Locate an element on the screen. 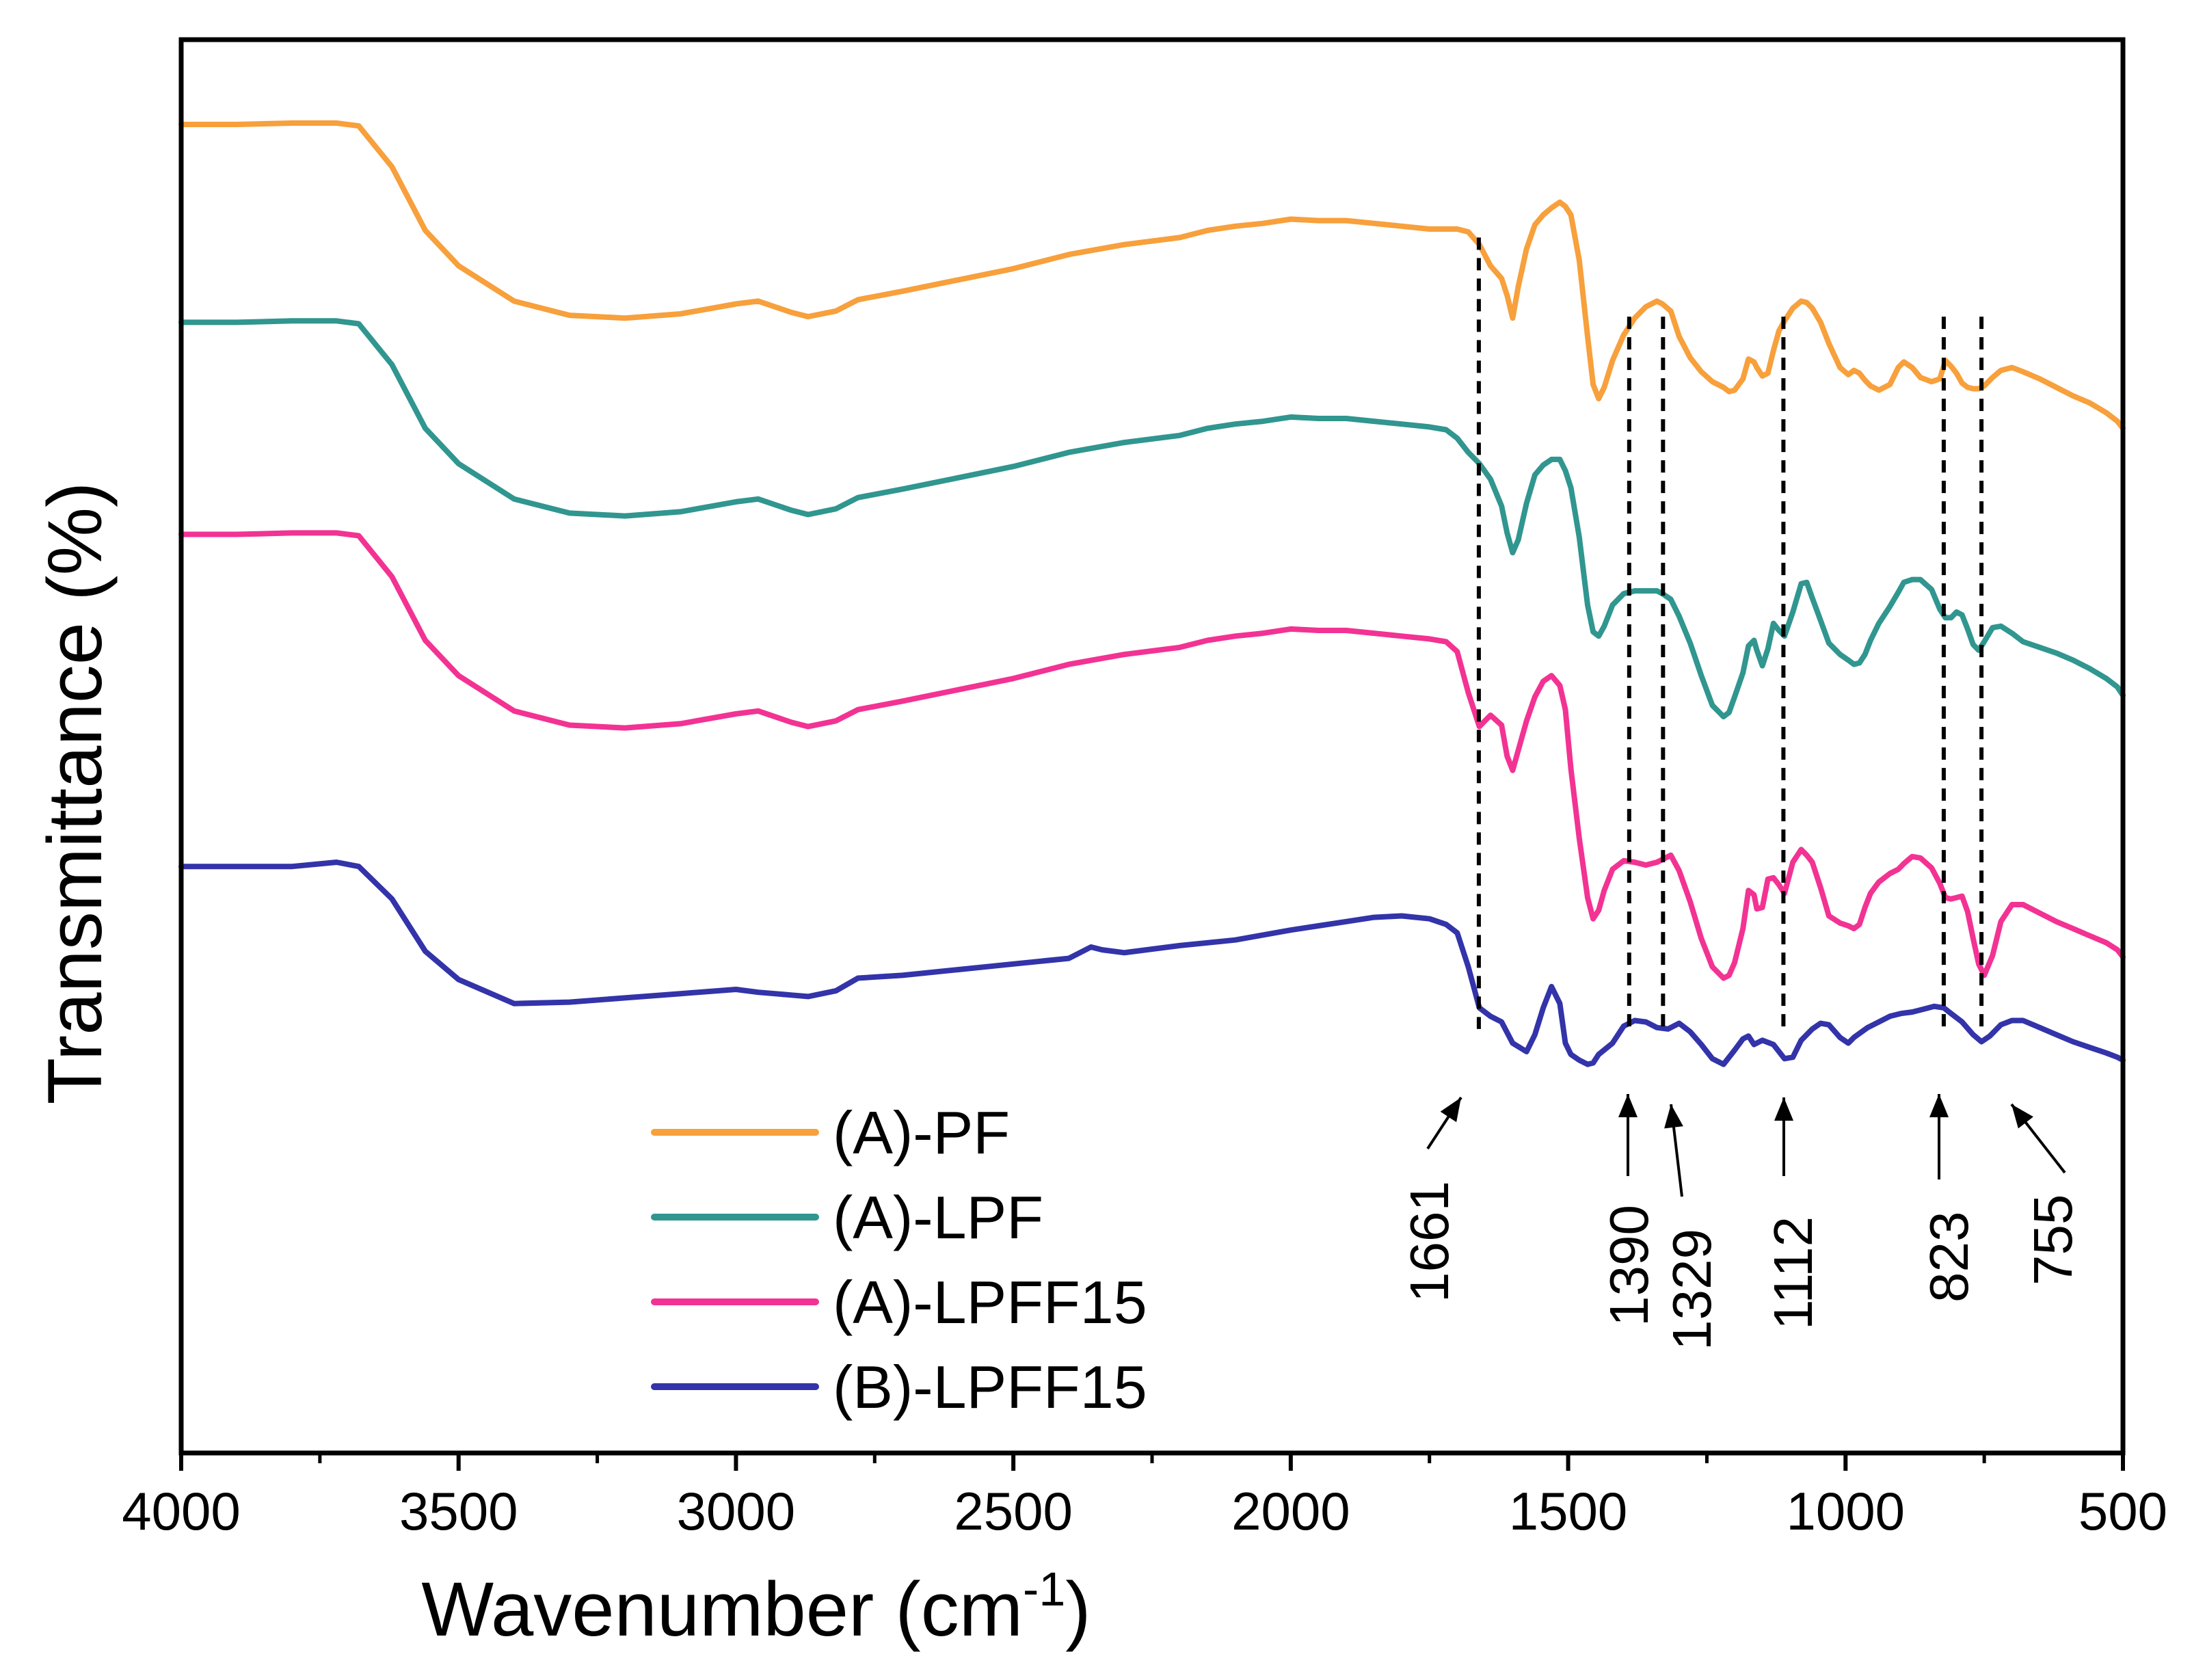 The height and width of the screenshot is (1680, 2192). x-tick-label: 1500 is located at coordinates (1568, 1511).